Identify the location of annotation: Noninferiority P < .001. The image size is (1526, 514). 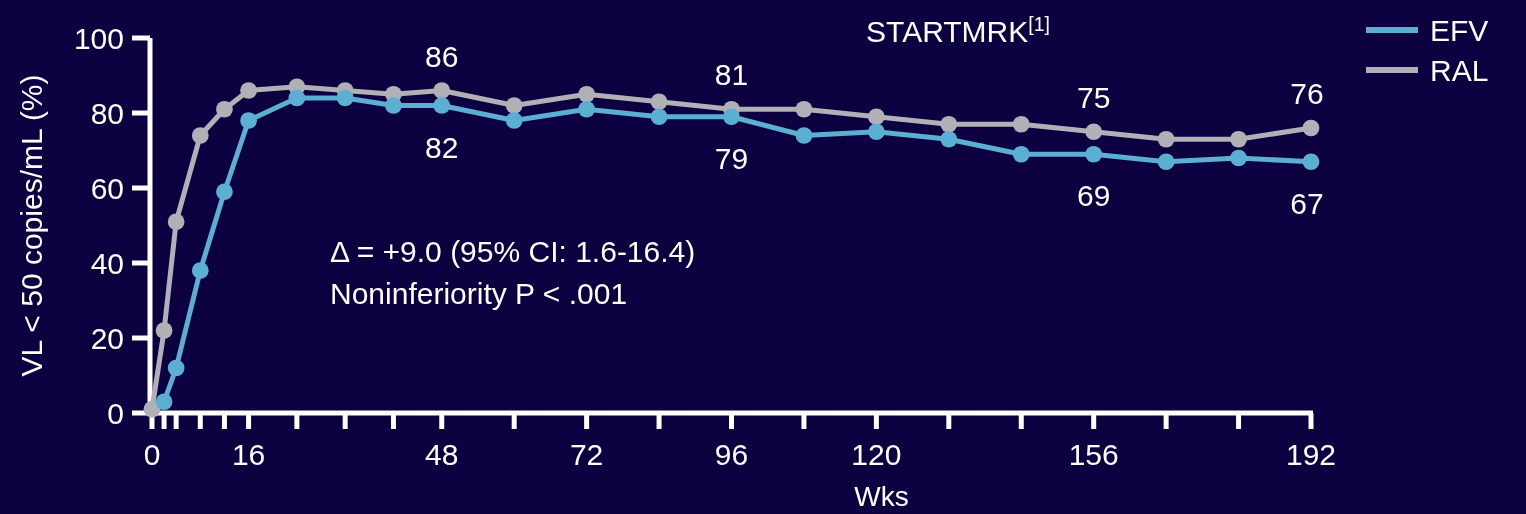
(479, 293).